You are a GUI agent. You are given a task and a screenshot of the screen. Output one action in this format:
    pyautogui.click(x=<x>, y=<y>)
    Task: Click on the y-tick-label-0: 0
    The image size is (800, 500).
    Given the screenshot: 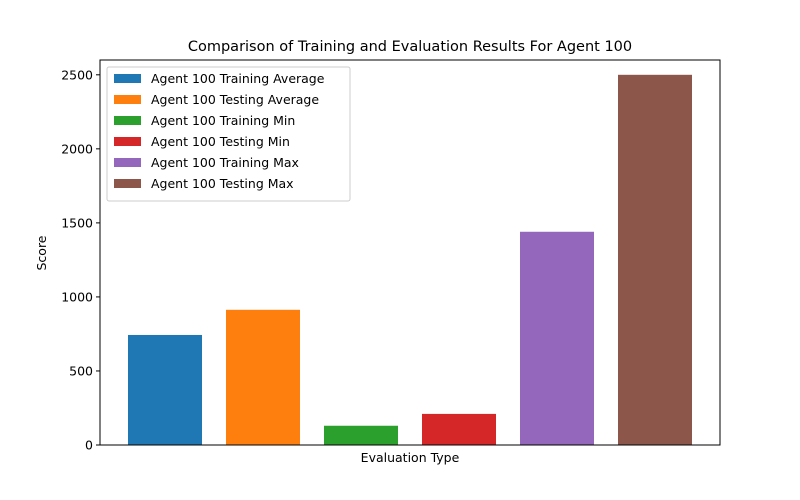 What is the action you would take?
    pyautogui.click(x=89, y=445)
    